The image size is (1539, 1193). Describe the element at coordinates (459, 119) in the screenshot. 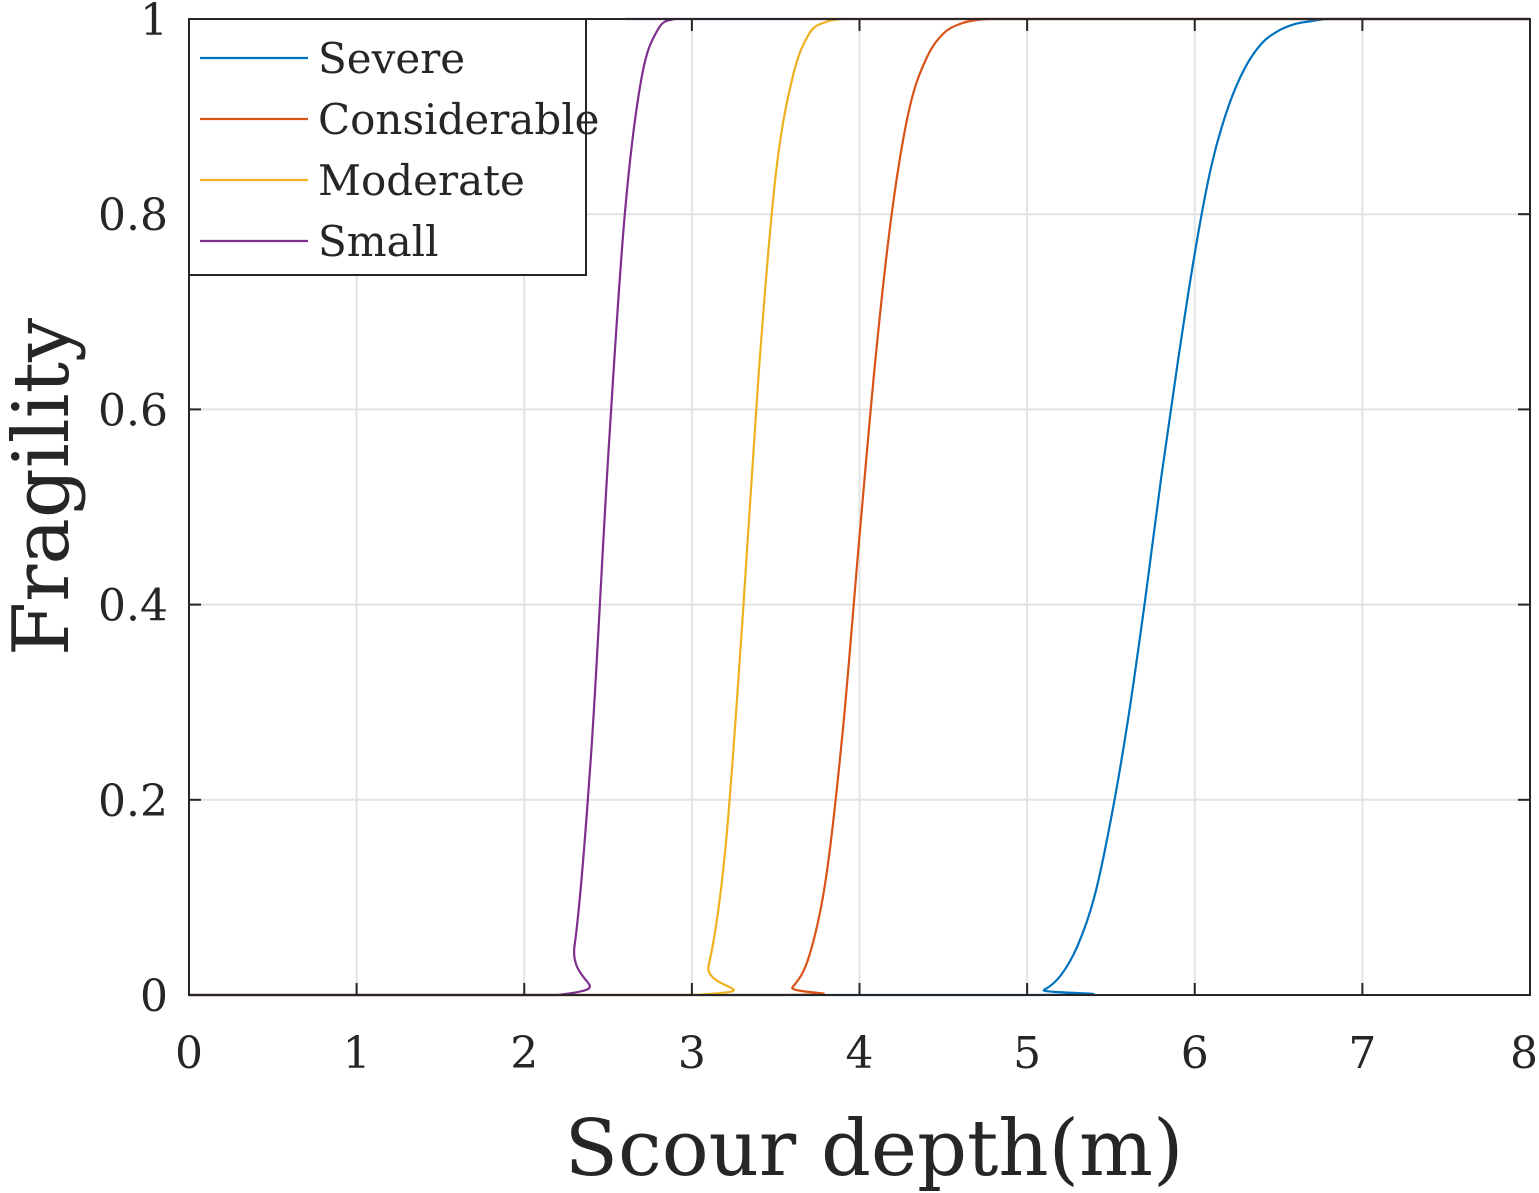

I see `legend-label-considerable: Considerable` at that location.